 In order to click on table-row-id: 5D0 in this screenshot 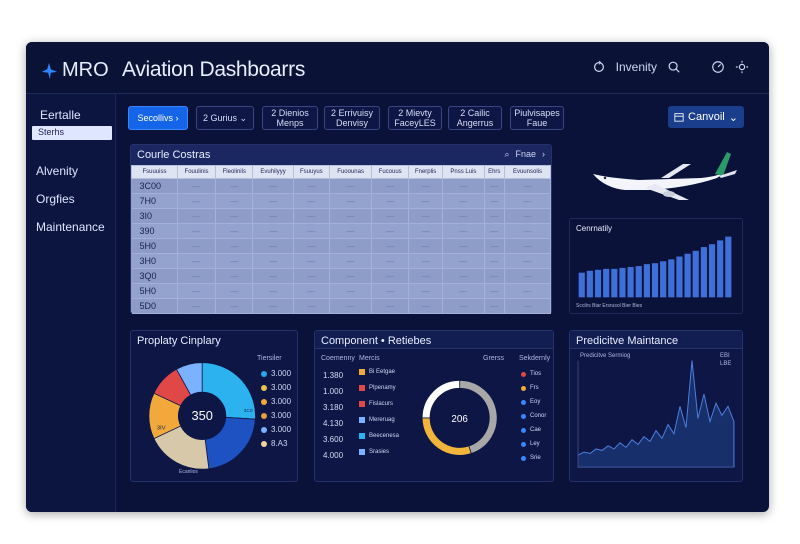, I will do `click(154, 306)`.